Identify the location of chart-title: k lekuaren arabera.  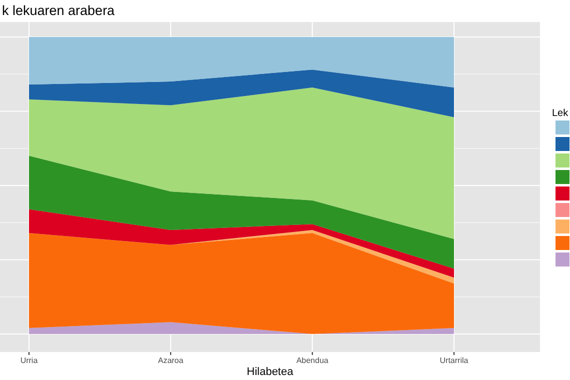
(59, 10).